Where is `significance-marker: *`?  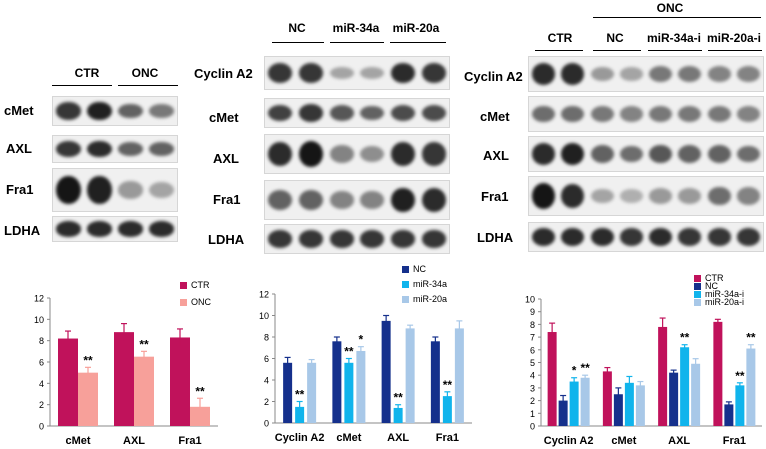
significance-marker: * is located at coordinates (574, 371).